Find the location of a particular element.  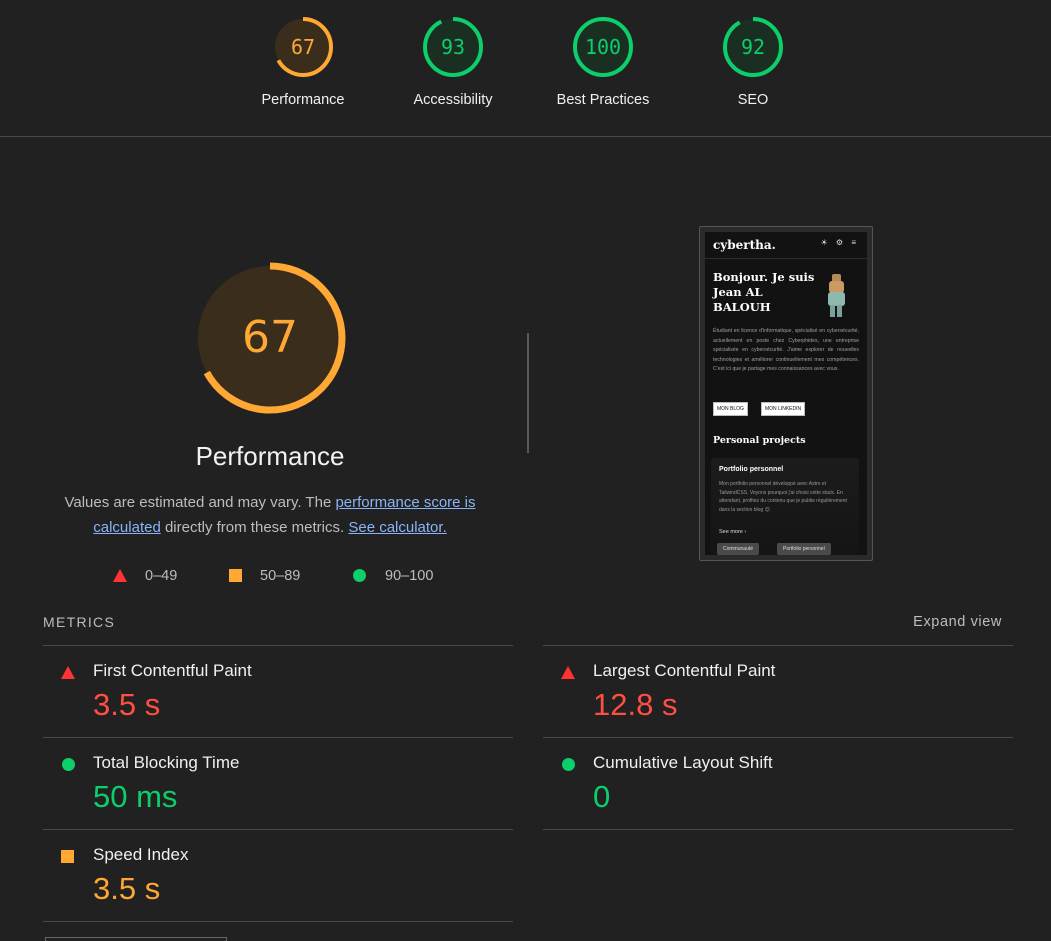

performance-score: 67 is located at coordinates (270, 337).